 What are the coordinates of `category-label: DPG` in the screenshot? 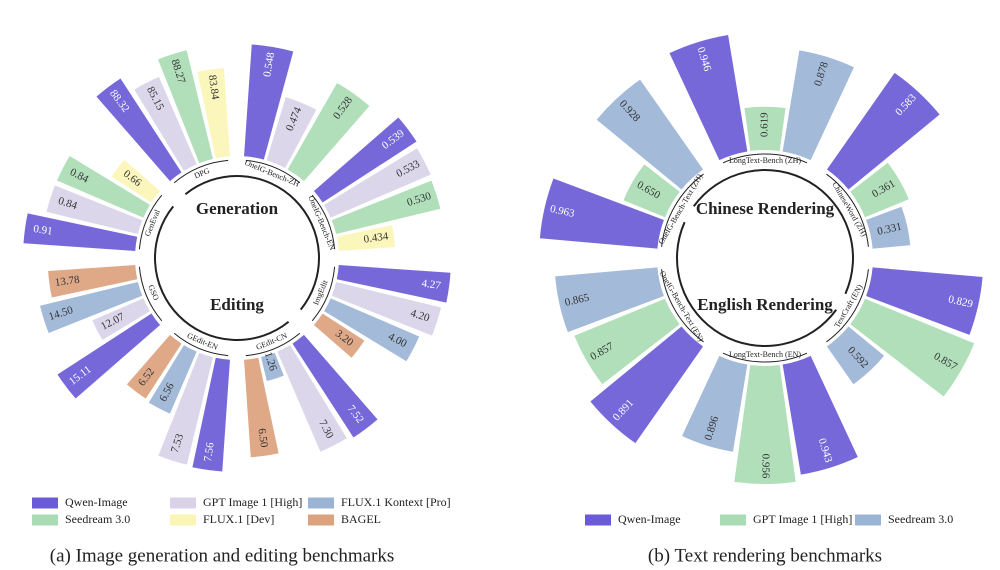 It's located at (202, 173).